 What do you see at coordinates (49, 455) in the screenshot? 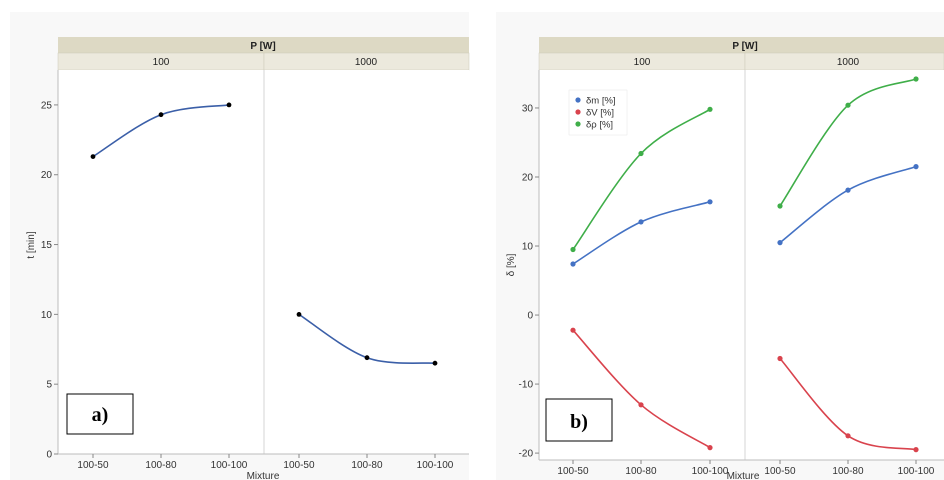
I see `panel-a-y-tick-label: 0` at bounding box center [49, 455].